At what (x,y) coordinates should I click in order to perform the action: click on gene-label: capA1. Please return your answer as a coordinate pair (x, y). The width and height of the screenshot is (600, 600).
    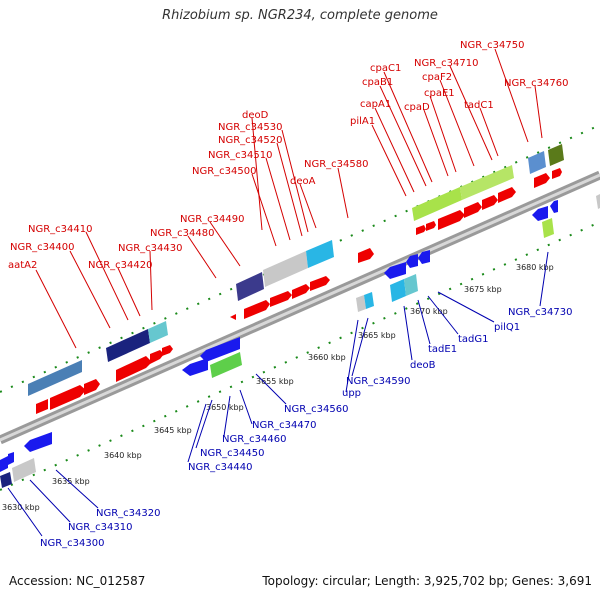
    Looking at the image, I should click on (375, 104).